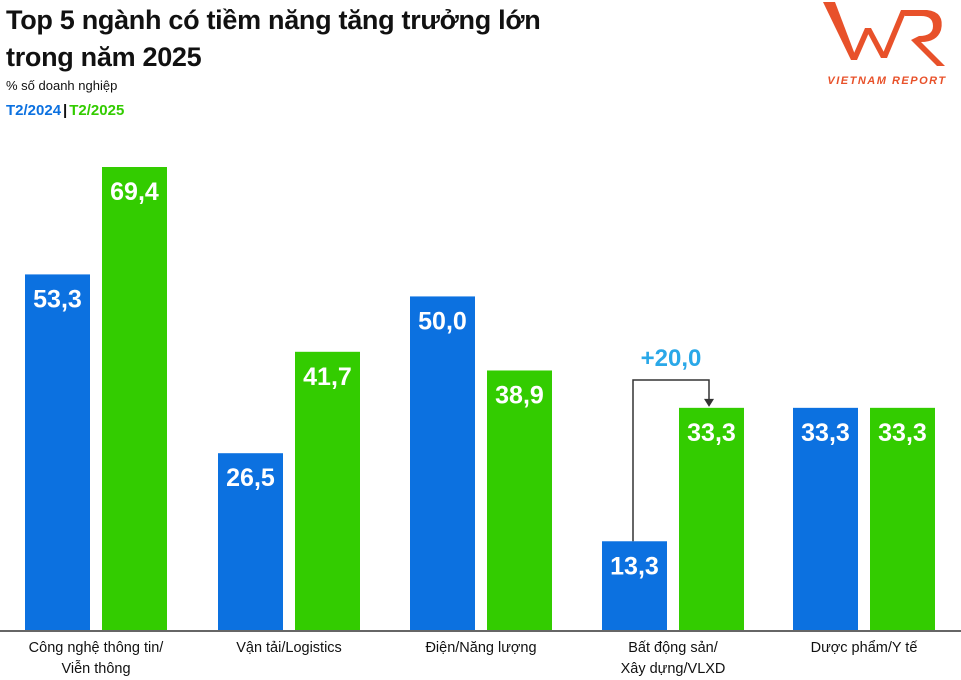 The width and height of the screenshot is (961, 680). I want to click on data-label: 53,3, so click(57, 299).